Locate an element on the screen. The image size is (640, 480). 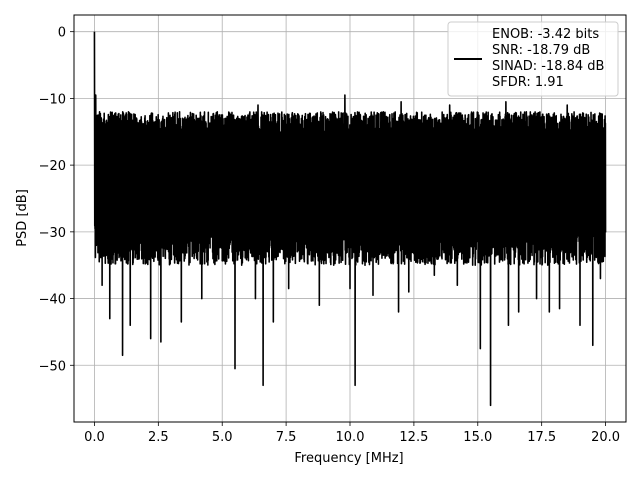
x-axis-label: Frequency [MHz] is located at coordinates (348, 458).